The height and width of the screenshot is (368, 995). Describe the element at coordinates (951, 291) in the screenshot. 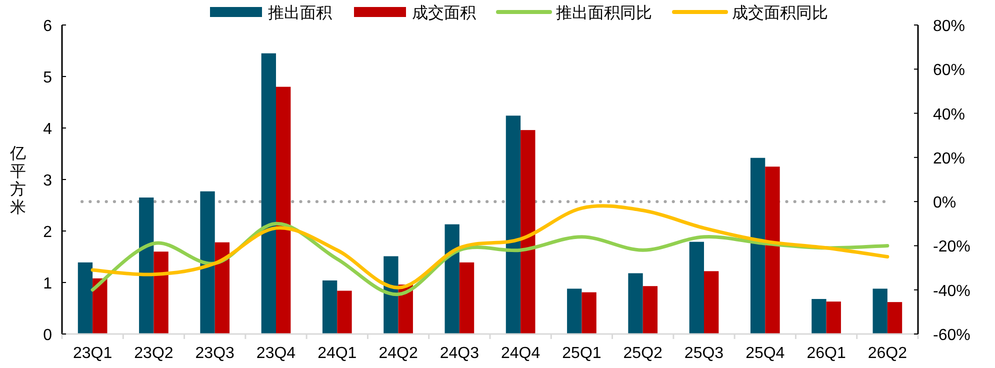

I see `y2-tick-label: -40%` at that location.